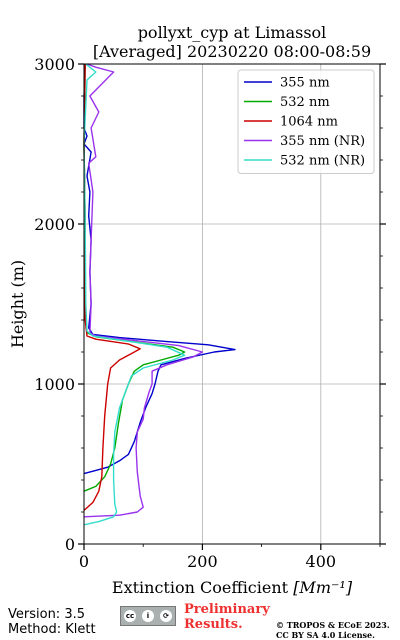  What do you see at coordinates (305, 102) in the screenshot?
I see `legend-entry: 532 nm` at bounding box center [305, 102].